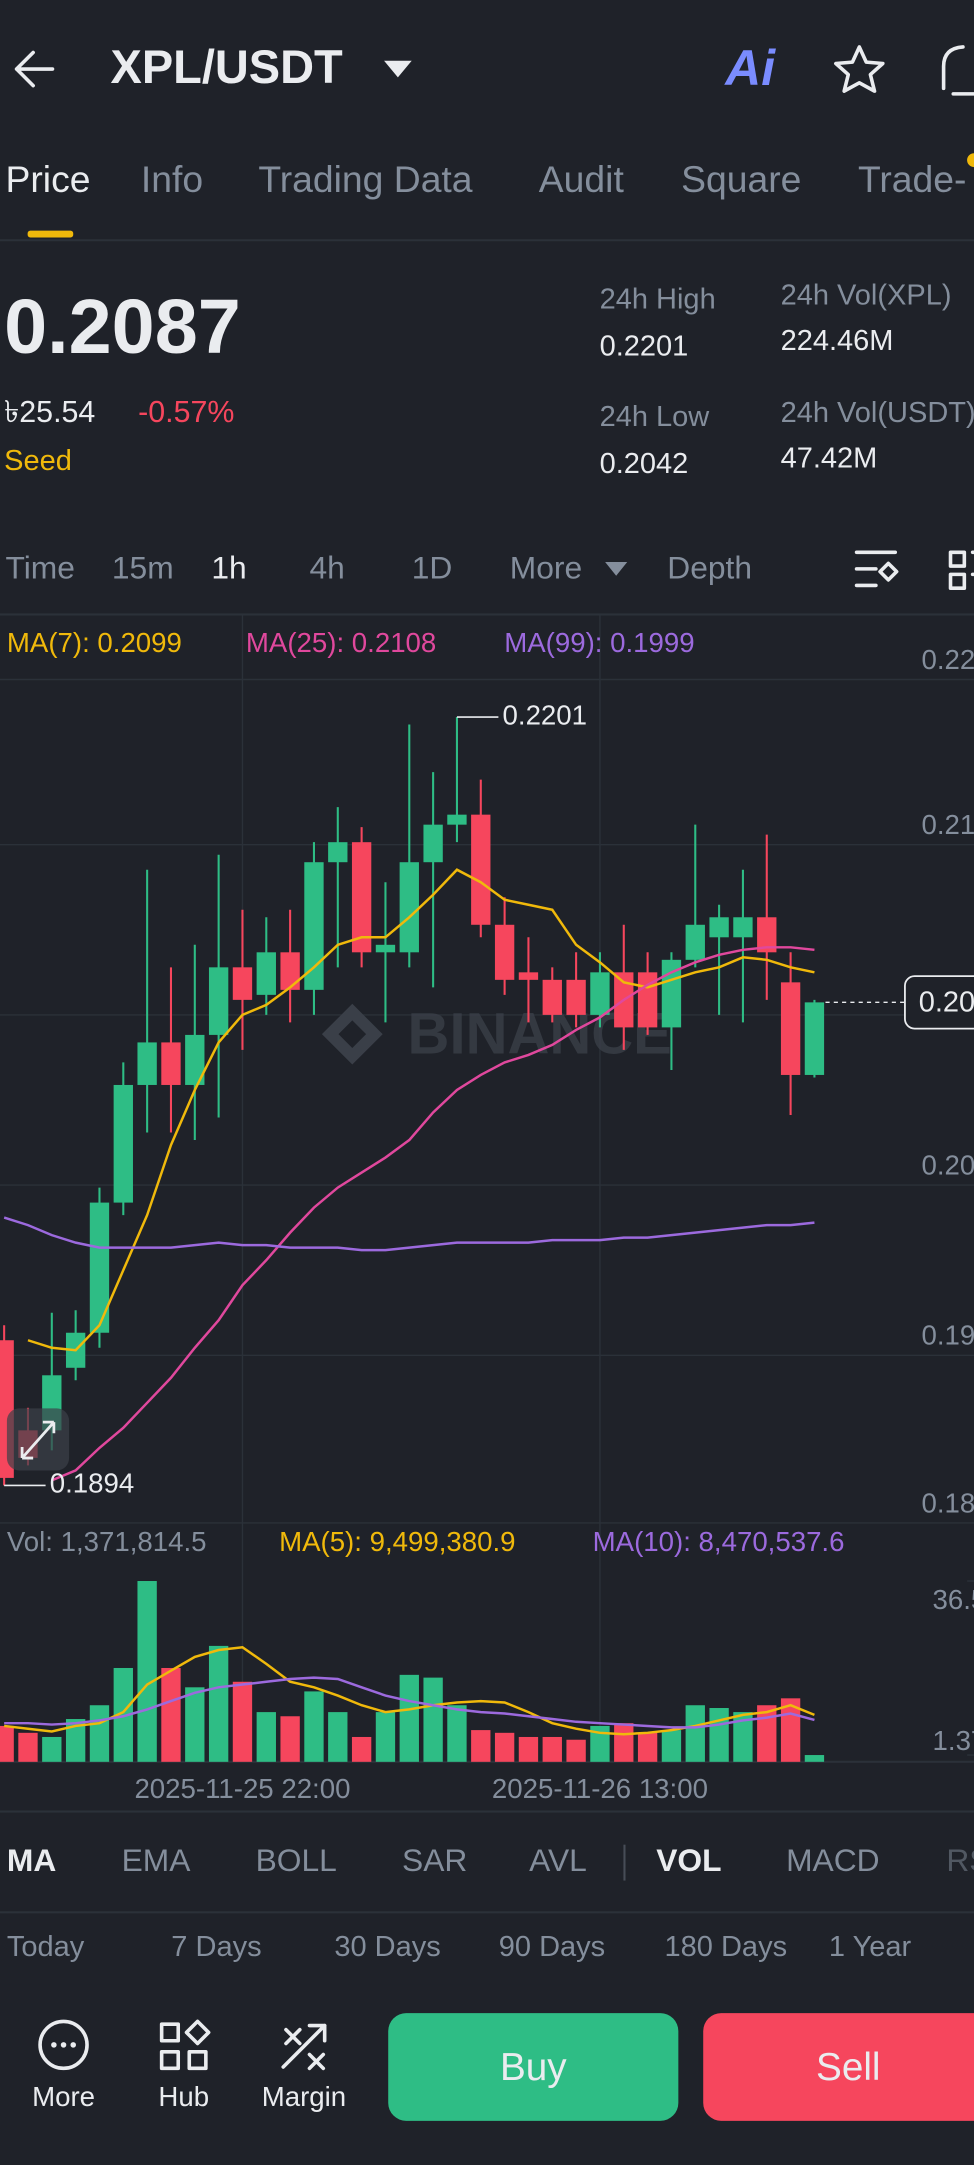 The image size is (974, 2165). Describe the element at coordinates (304, 2047) in the screenshot. I see `margin-icon` at that location.